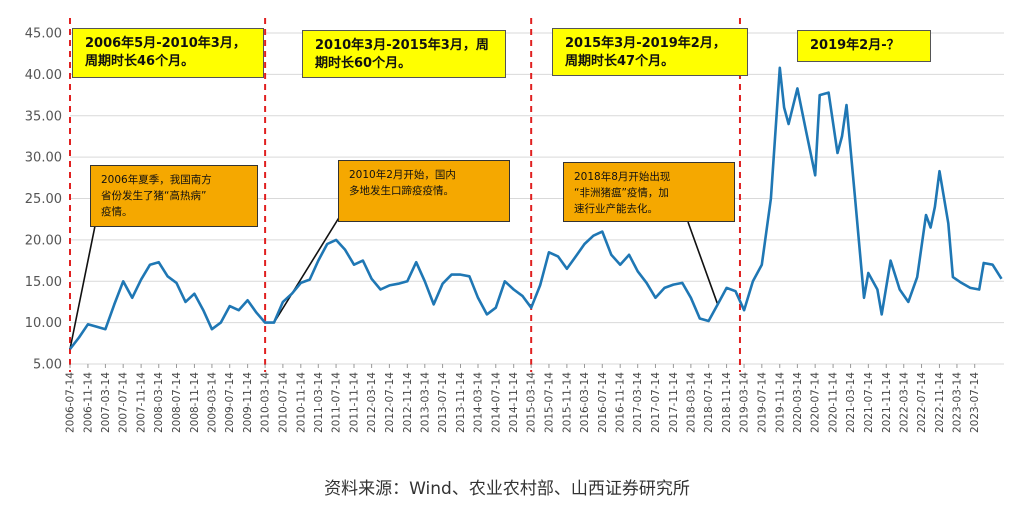  I want to click on period-annotation-line: 周期时长47个月。, so click(620, 61).